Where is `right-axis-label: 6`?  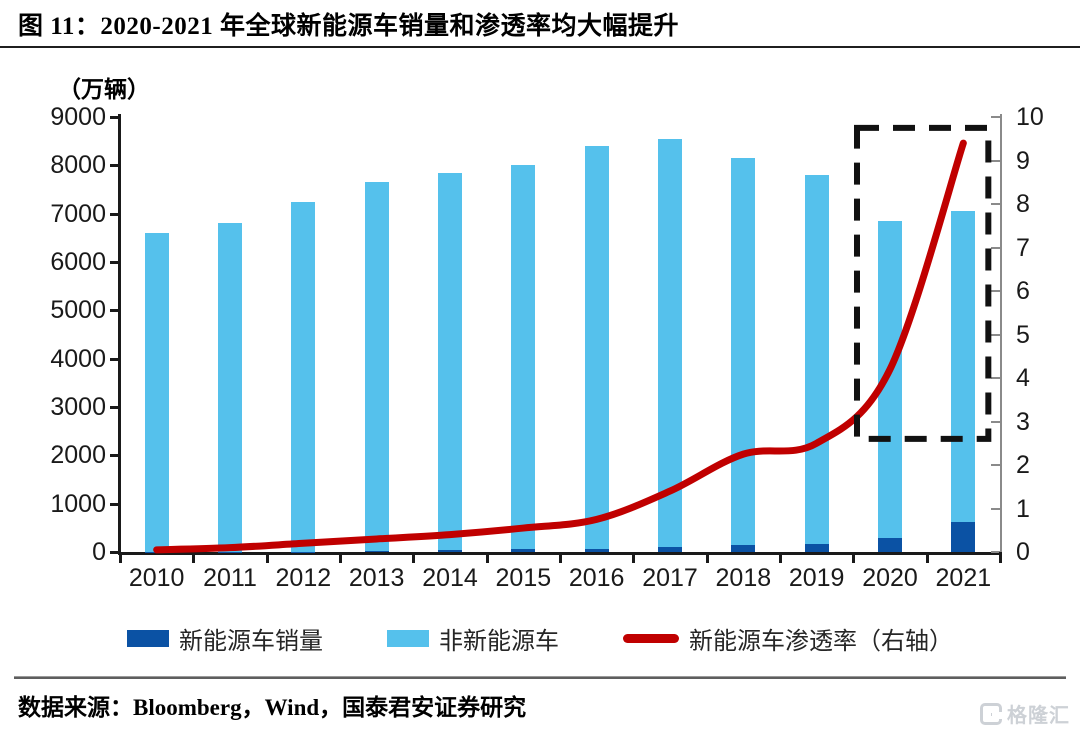
right-axis-label: 6 is located at coordinates (1023, 291).